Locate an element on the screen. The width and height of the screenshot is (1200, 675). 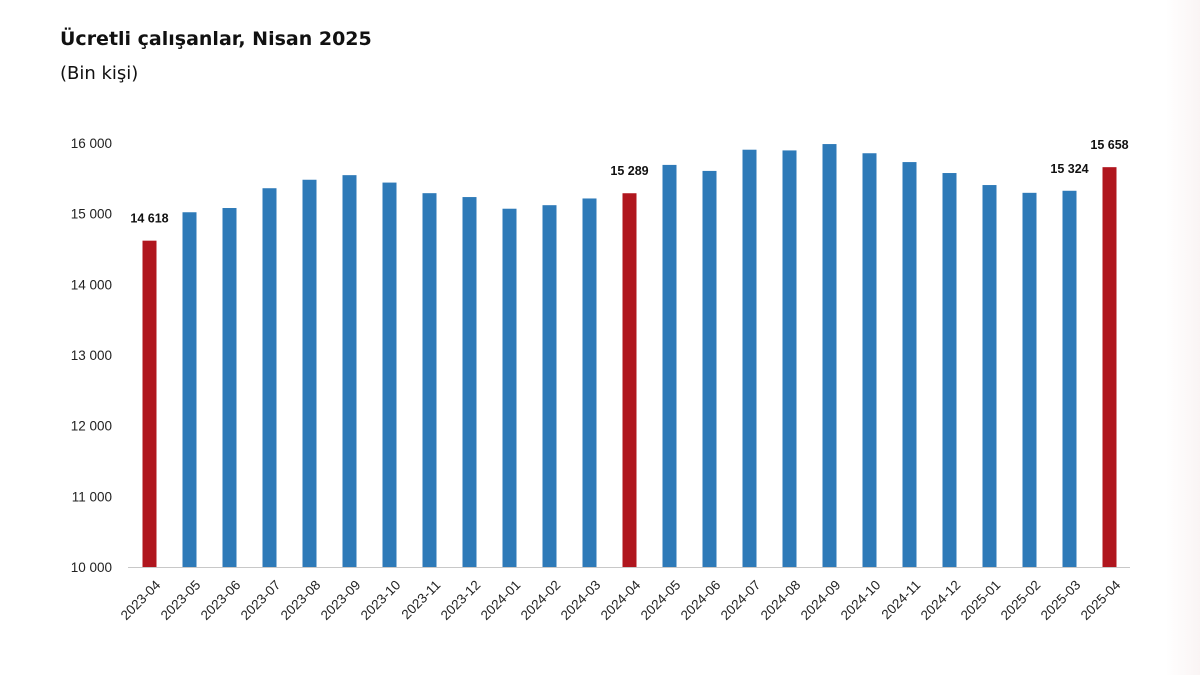
x-tick-label: 2024-04 is located at coordinates (621, 600).